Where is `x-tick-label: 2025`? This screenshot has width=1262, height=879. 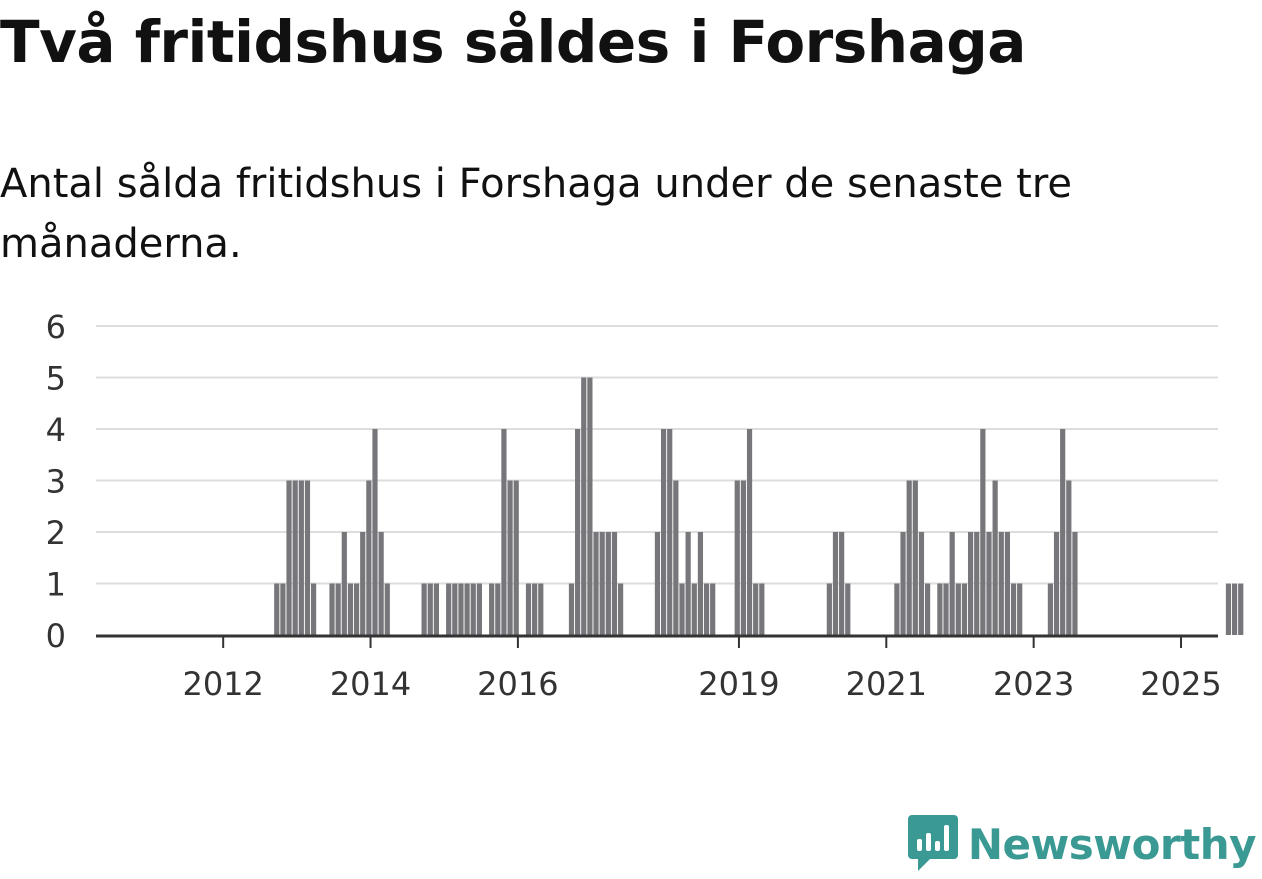 x-tick-label: 2025 is located at coordinates (1180, 684).